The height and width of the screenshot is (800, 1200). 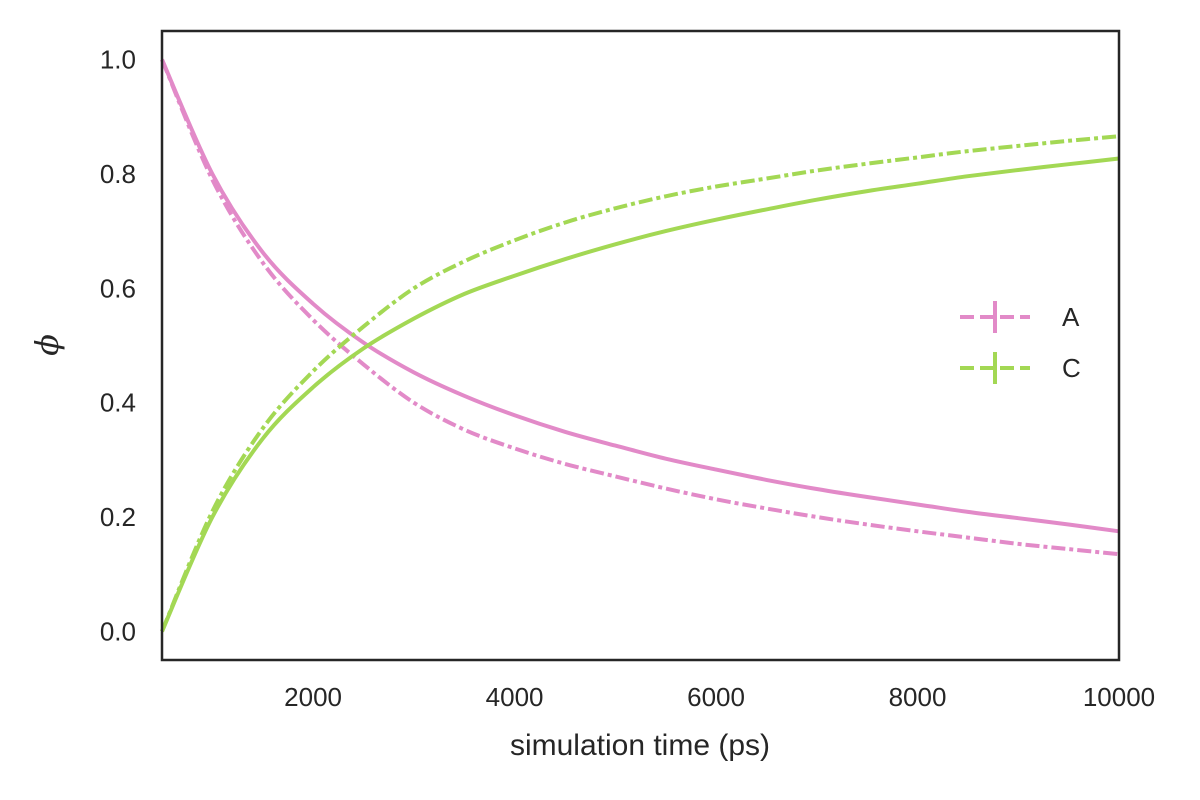 What do you see at coordinates (118, 631) in the screenshot?
I see `y-tick-label: 0.0` at bounding box center [118, 631].